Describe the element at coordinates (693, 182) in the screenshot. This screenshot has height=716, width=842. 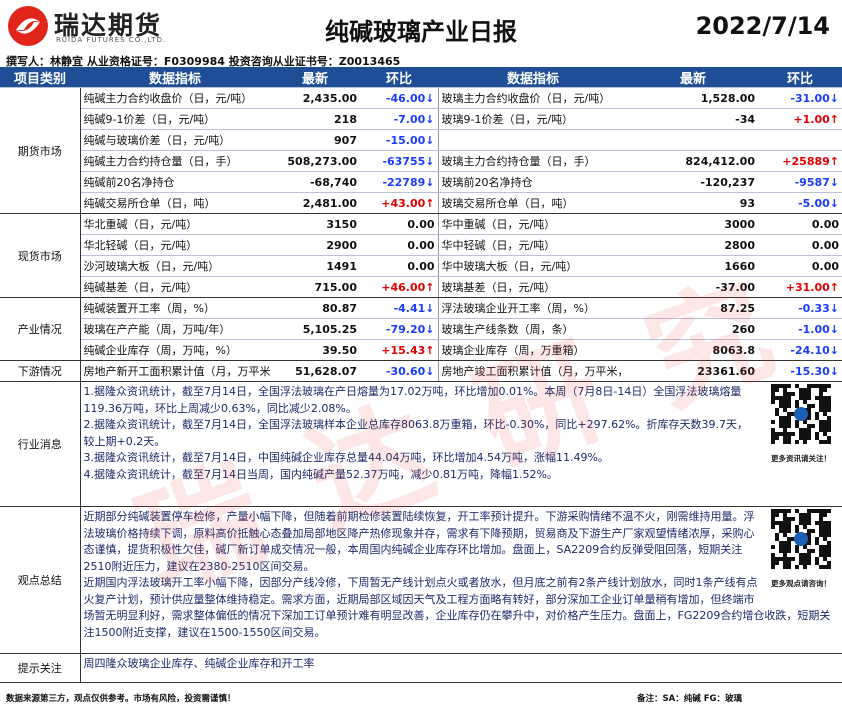
I see `latest-value: -120,237` at that location.